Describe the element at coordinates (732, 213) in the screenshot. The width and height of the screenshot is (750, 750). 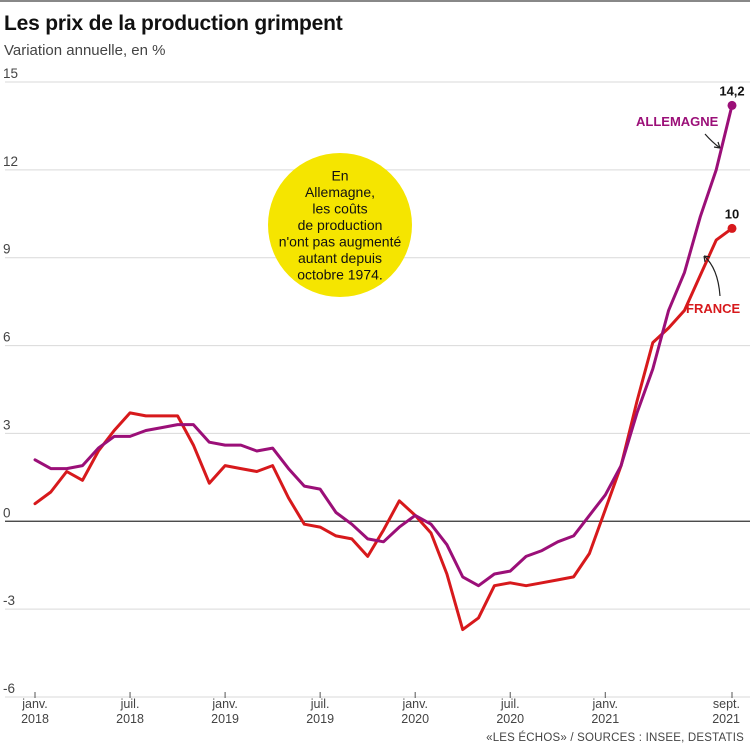
I see `end-value-label: 10` at that location.